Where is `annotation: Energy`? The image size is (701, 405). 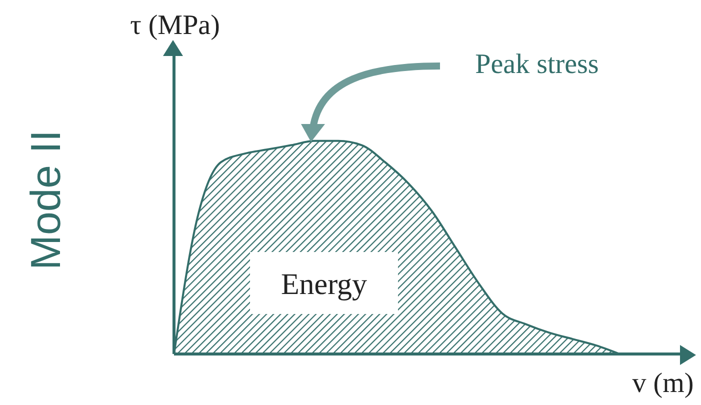 annotation: Energy is located at coordinates (324, 284).